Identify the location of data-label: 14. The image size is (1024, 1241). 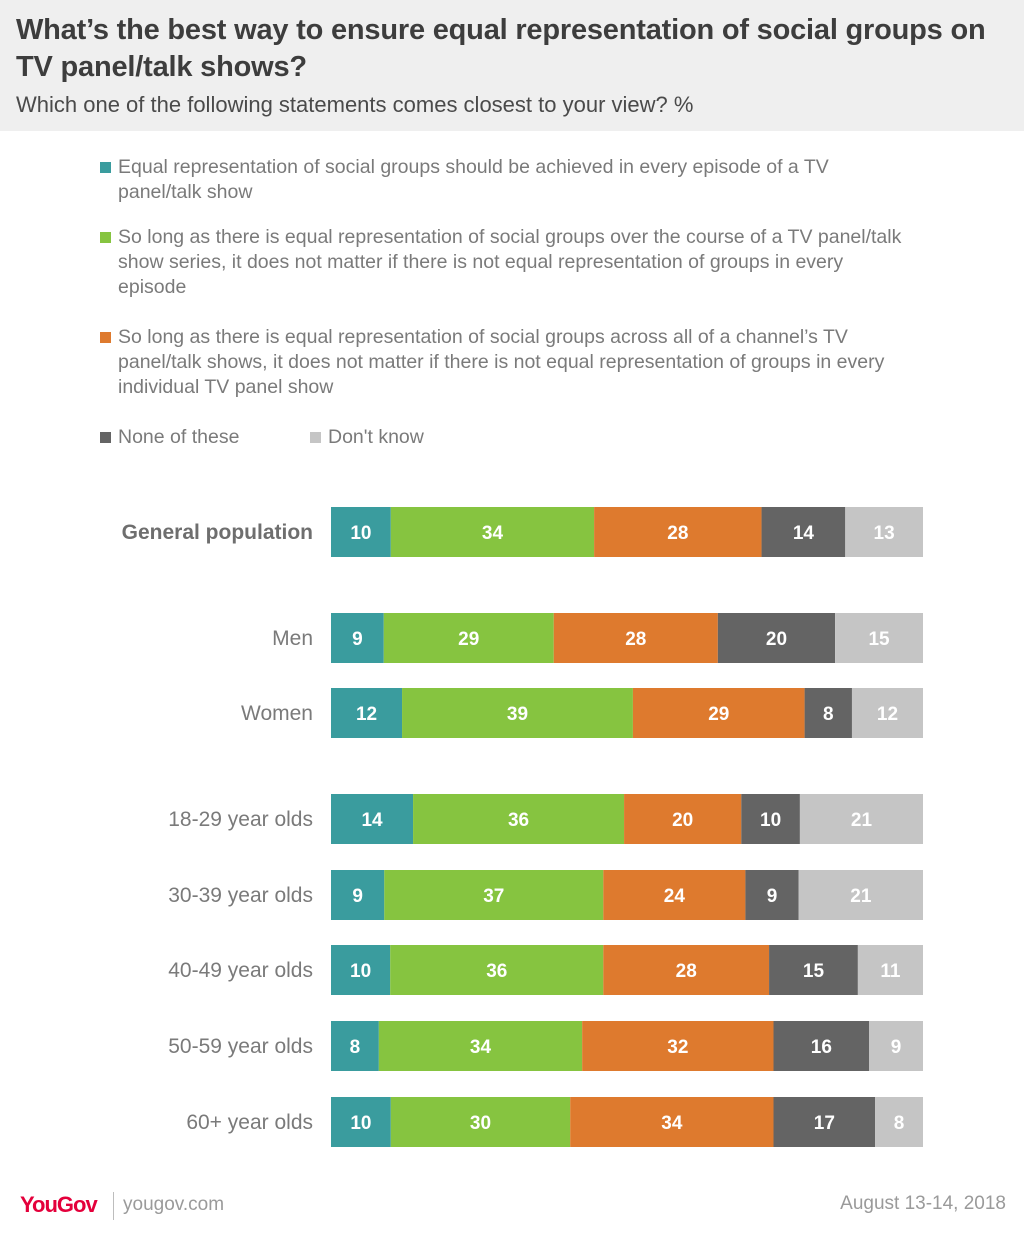
(804, 533).